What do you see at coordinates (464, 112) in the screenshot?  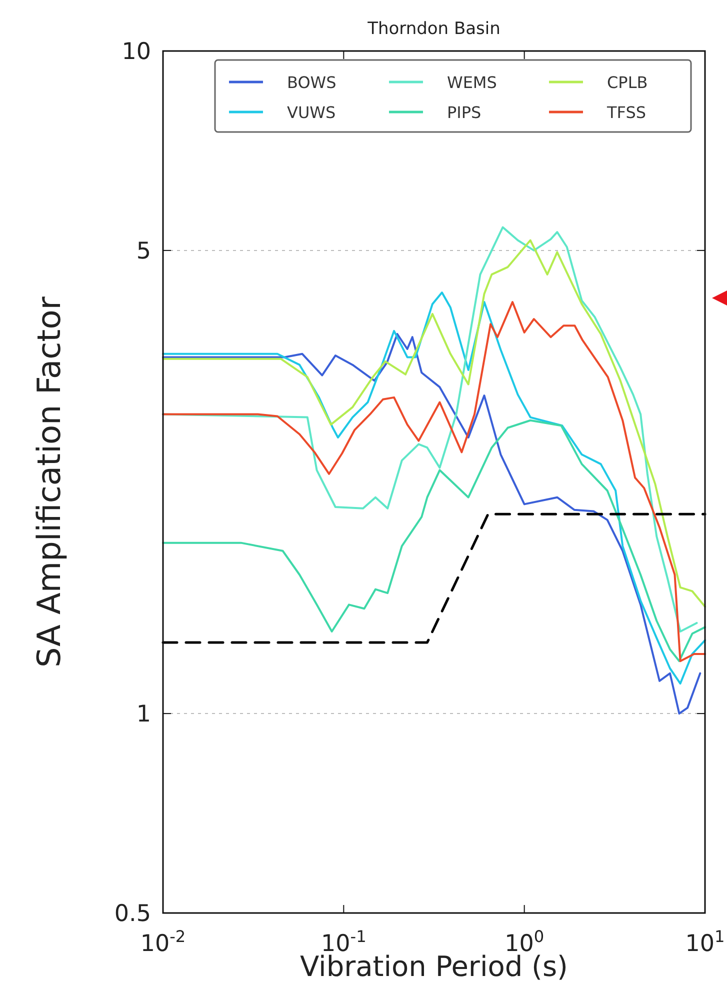 I see `legend-label: PIPS` at bounding box center [464, 112].